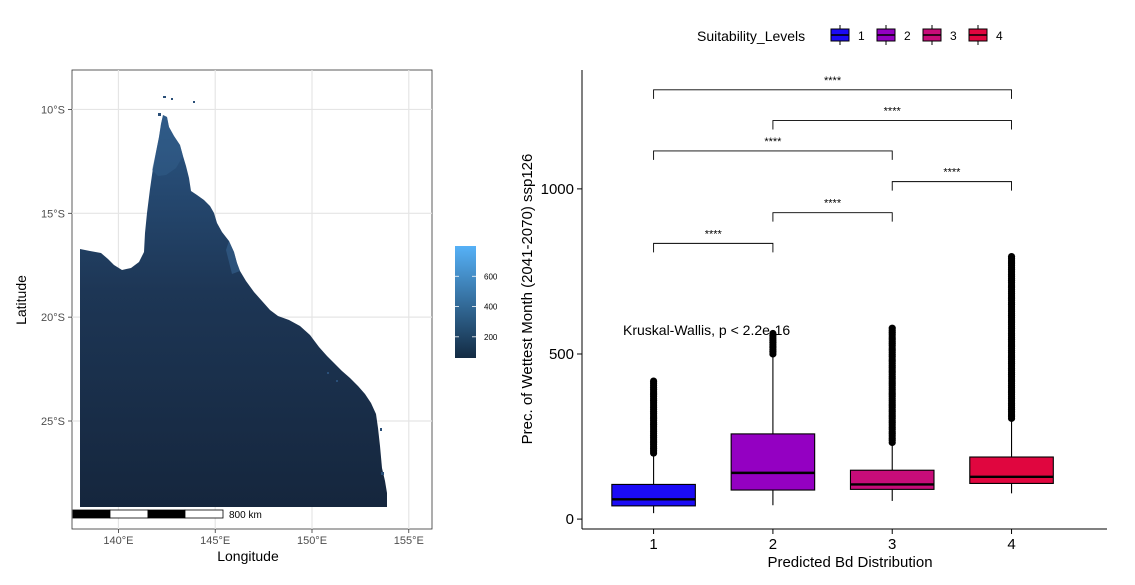 The image size is (1135, 585). I want to click on map-y-tick-label: 15°S, so click(53, 214).